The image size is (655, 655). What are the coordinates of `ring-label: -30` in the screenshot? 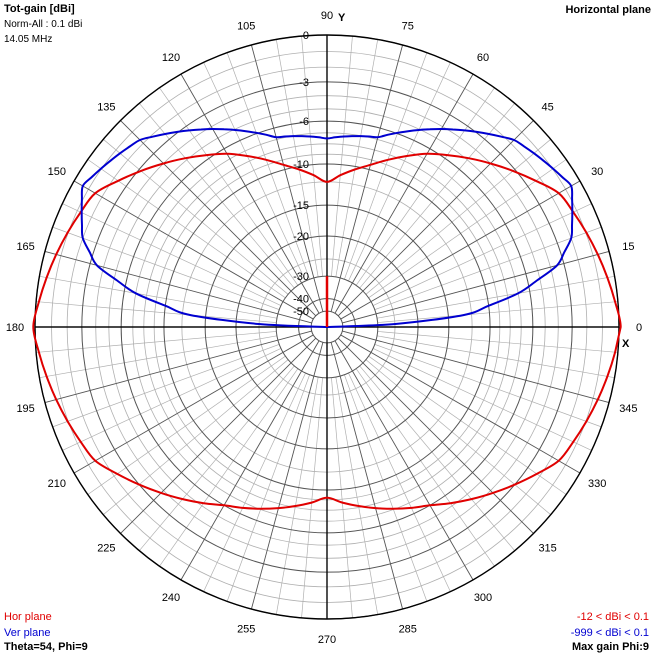 It's located at (301, 277).